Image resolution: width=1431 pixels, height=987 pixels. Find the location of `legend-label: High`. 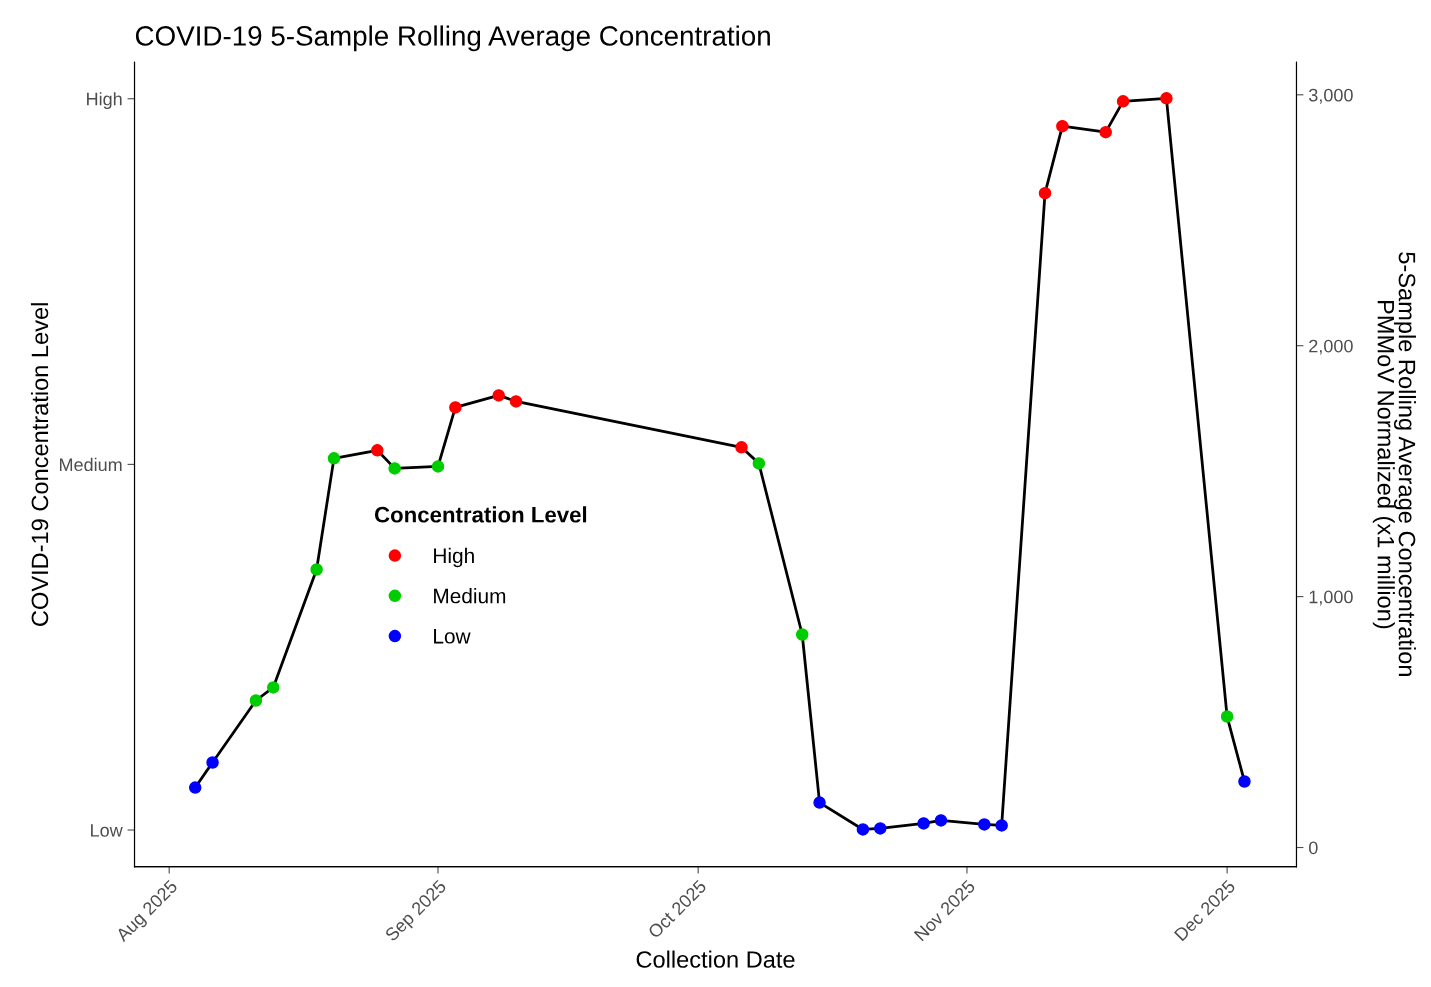

legend-label: High is located at coordinates (454, 557).